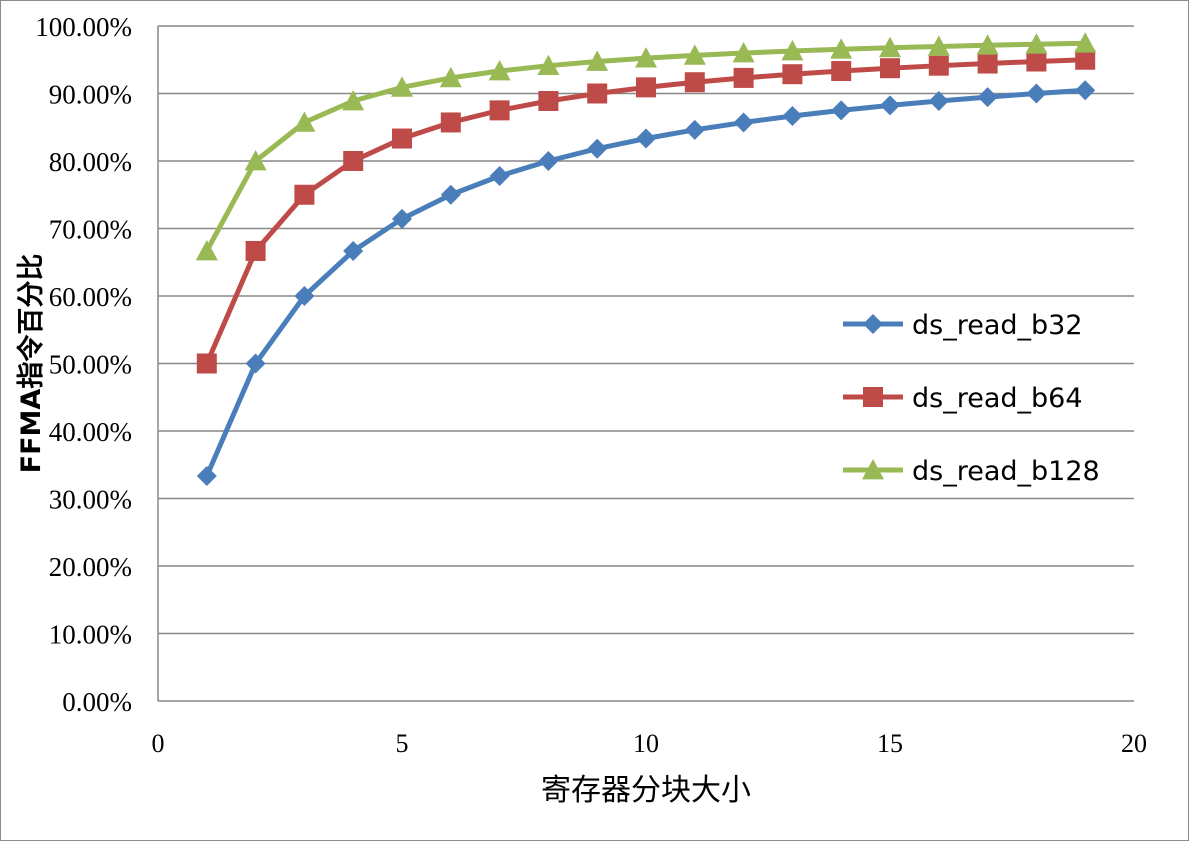  What do you see at coordinates (646, 743) in the screenshot?
I see `x-tick-label: 10` at bounding box center [646, 743].